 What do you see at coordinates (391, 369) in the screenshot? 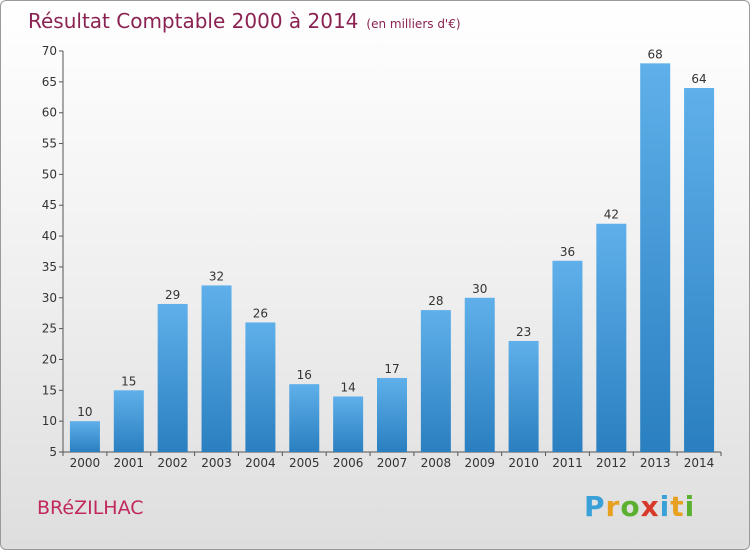
I see `data-label: 17` at bounding box center [391, 369].